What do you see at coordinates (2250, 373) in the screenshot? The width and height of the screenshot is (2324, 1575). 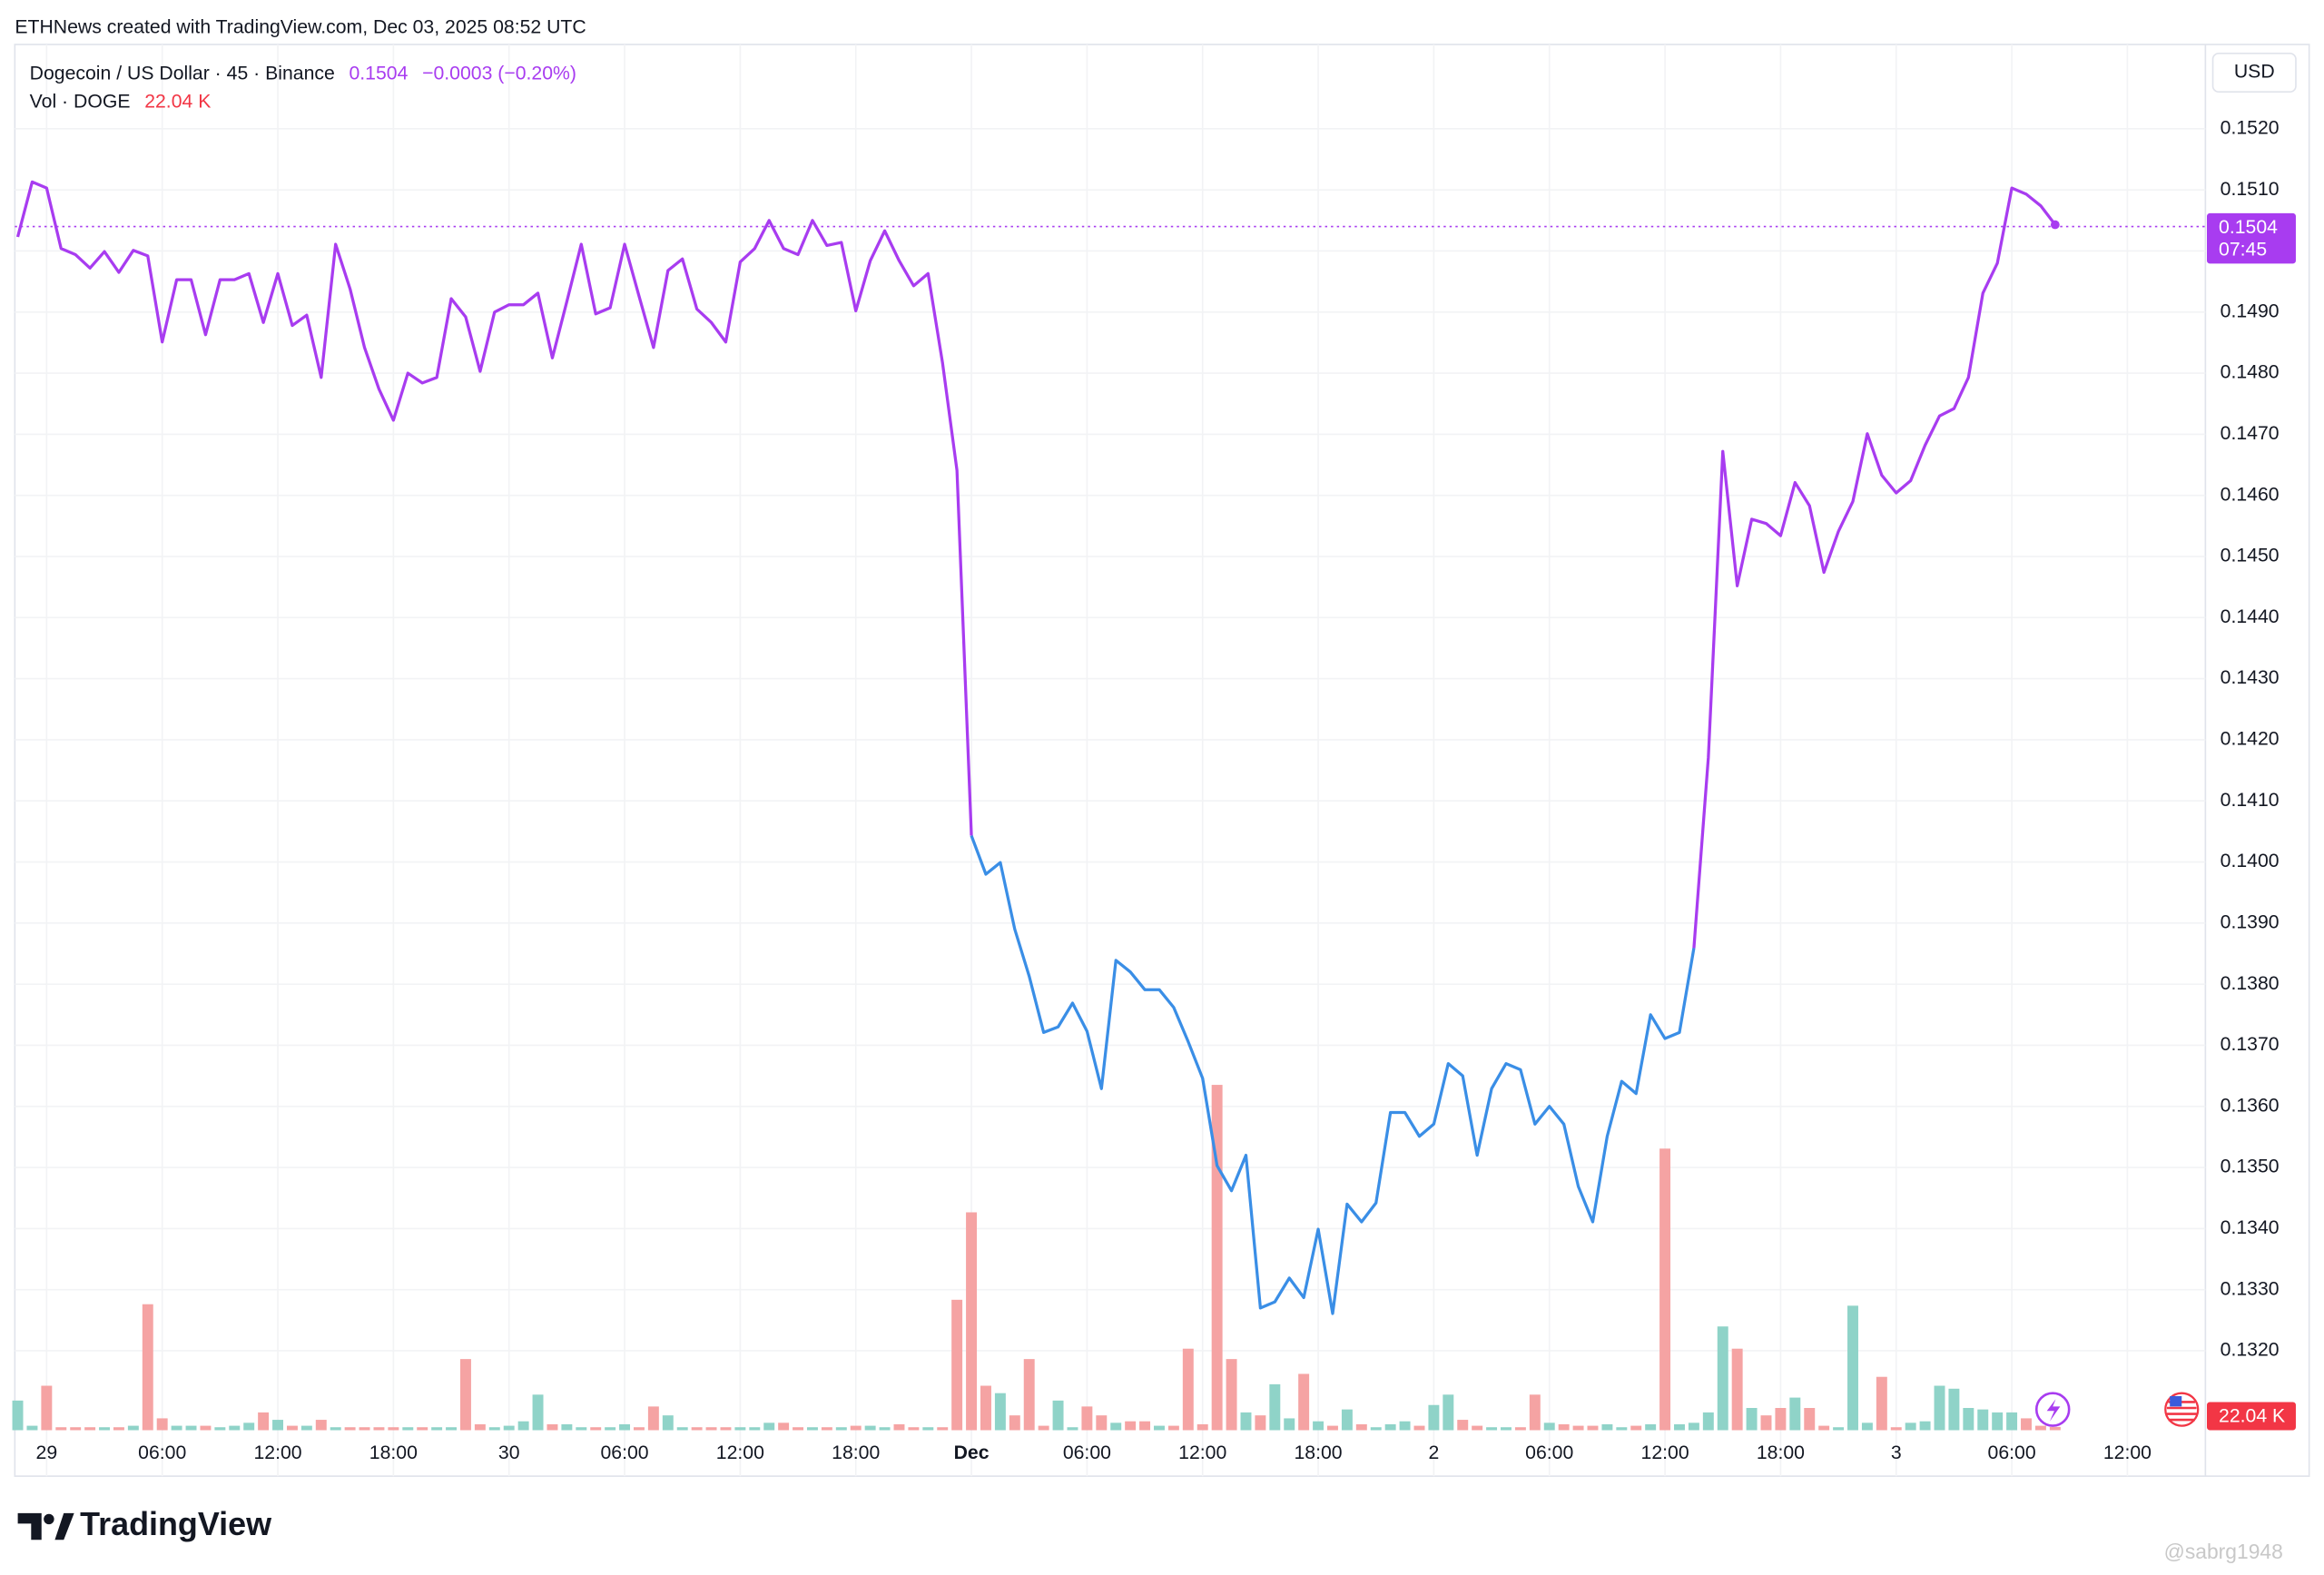 I see `y-tick-label: 0.1480` at bounding box center [2250, 373].